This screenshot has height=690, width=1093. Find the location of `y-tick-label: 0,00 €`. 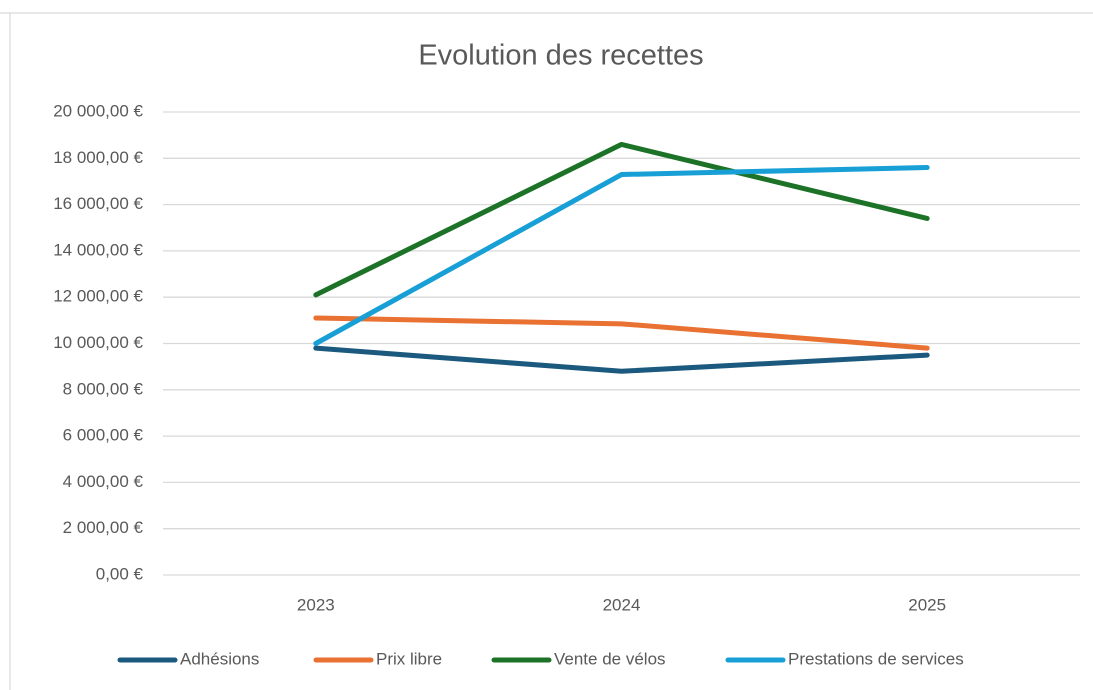

y-tick-label: 0,00 € is located at coordinates (120, 573).